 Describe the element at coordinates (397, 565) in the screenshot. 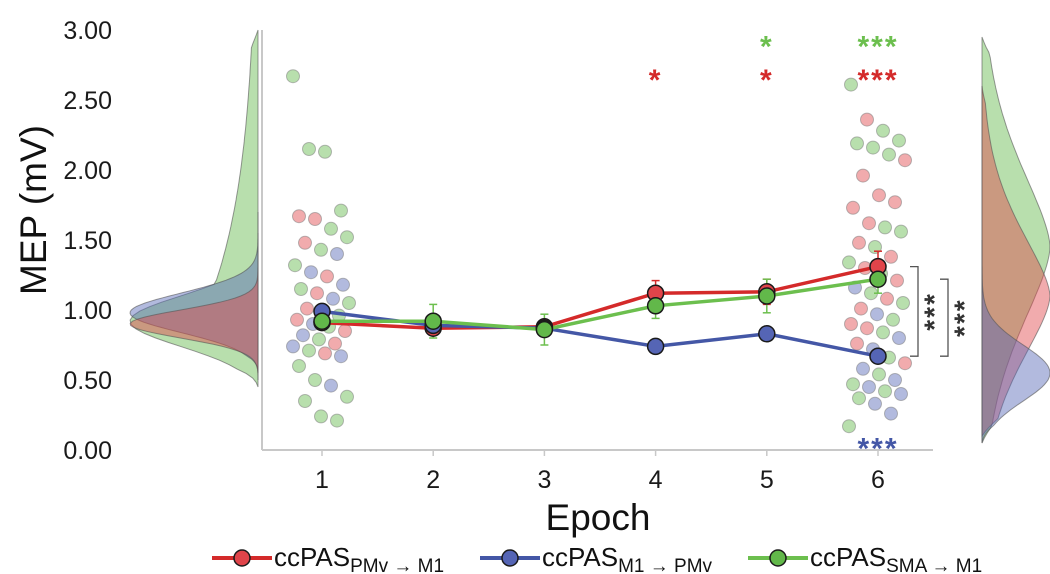

I see `legend-label-subscript: PMv → M1` at that location.